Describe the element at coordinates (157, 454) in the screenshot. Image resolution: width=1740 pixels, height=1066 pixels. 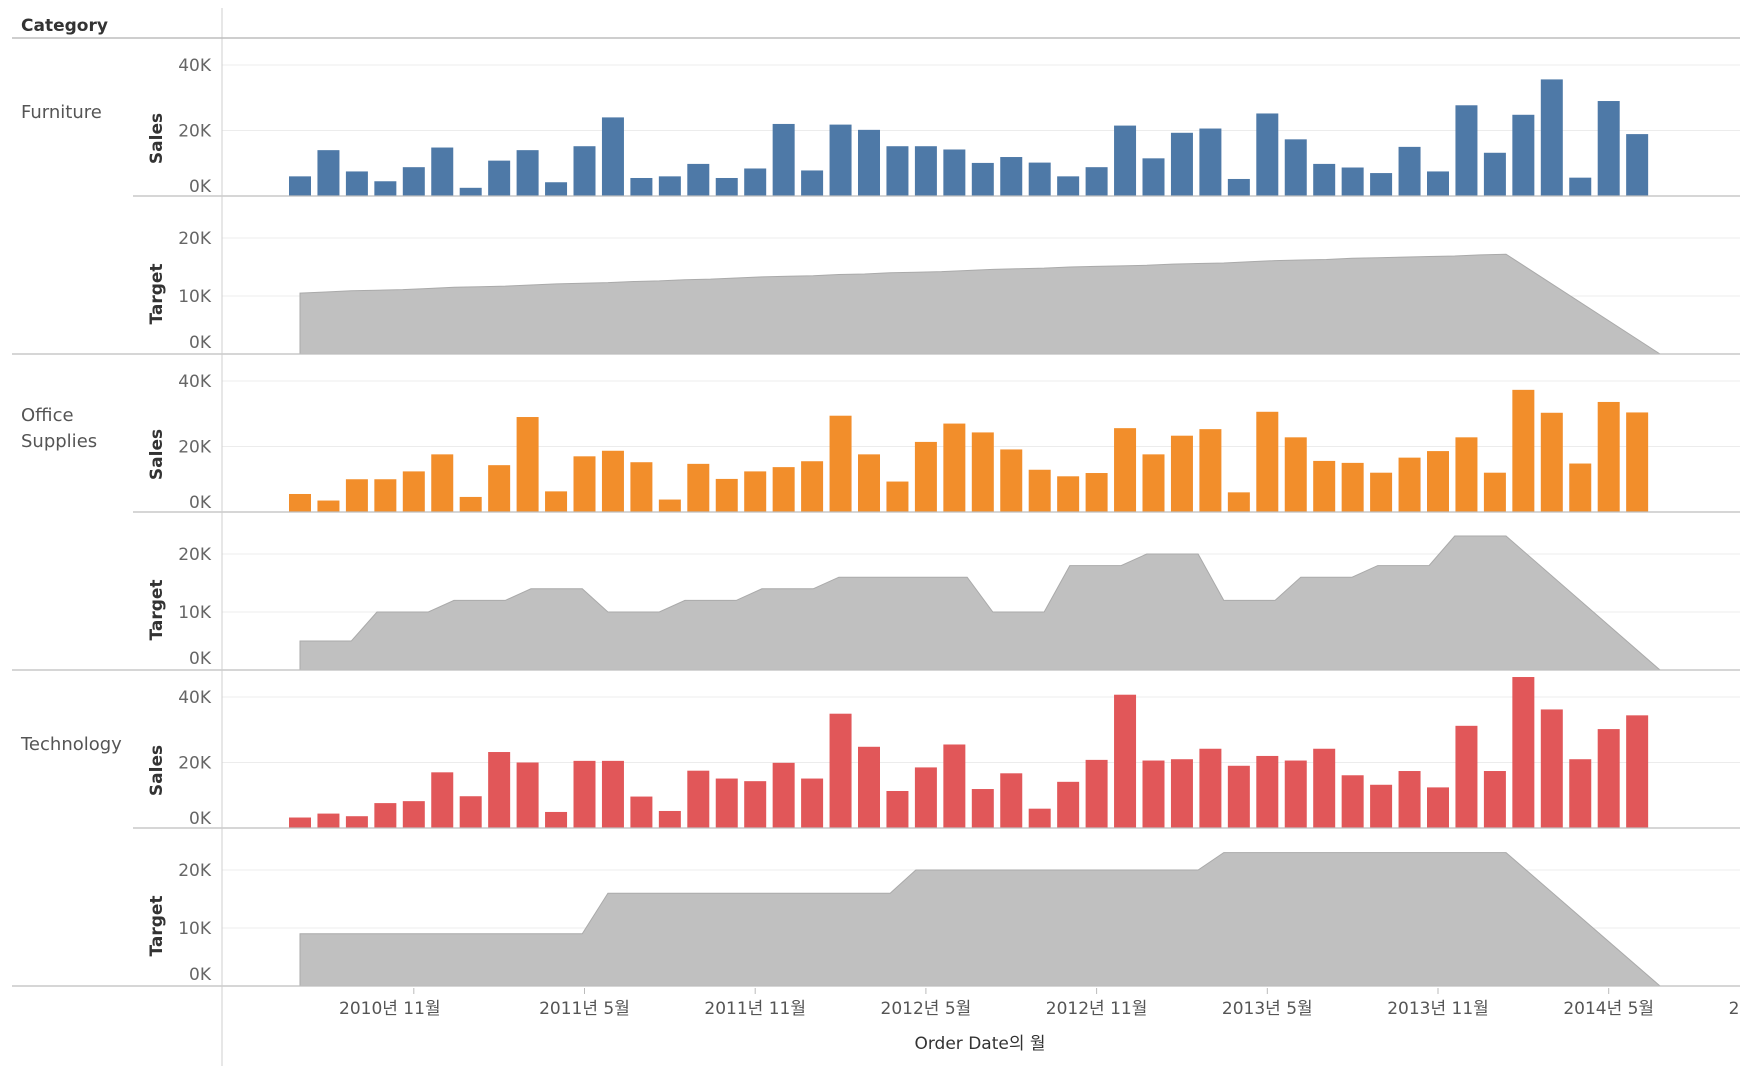
I see `sales-axis-title: Sales` at that location.